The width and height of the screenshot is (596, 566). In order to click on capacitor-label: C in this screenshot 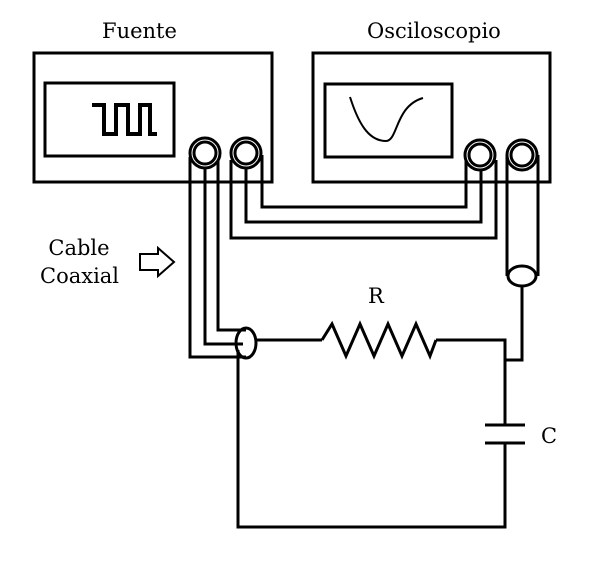, I will do `click(549, 436)`.